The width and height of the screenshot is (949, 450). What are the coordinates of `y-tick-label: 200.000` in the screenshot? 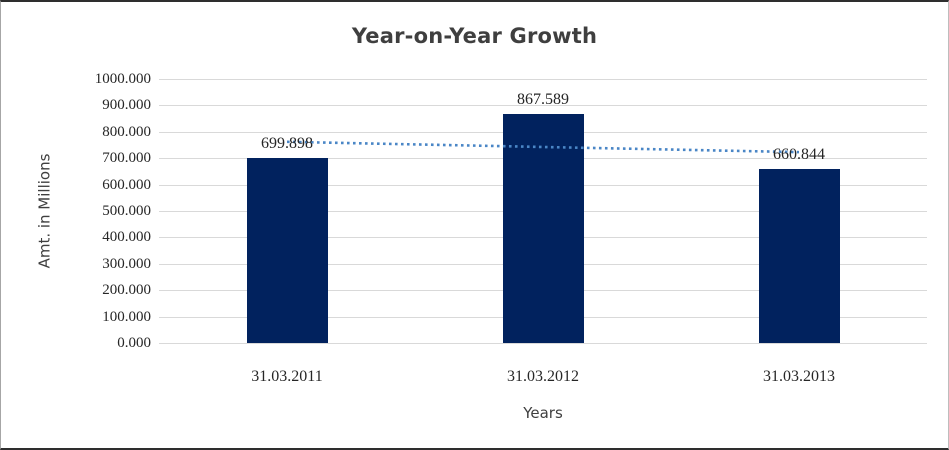 It's located at (126, 290).